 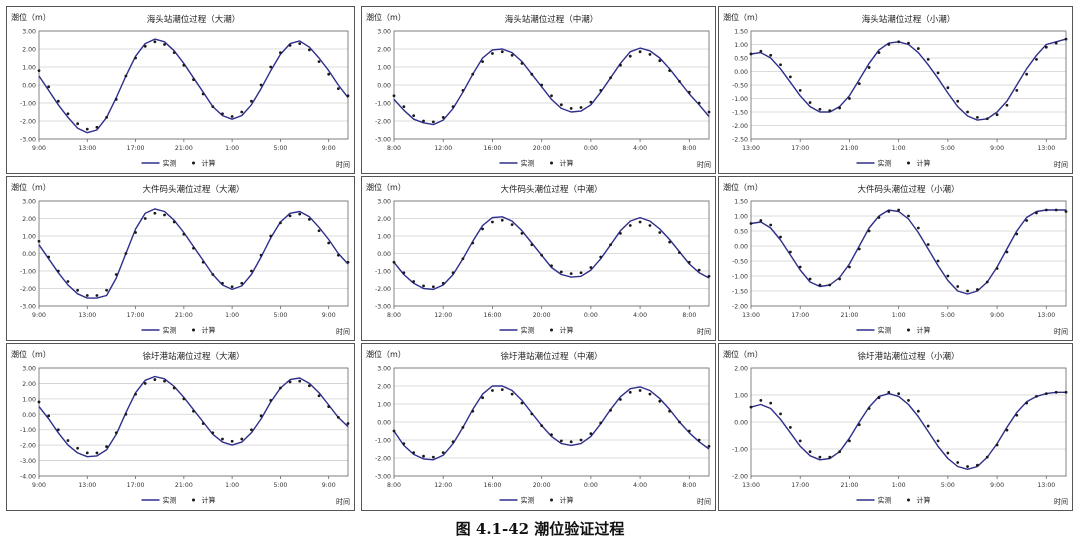 I want to click on x-tick-label: 4:00, so click(x=640, y=485).